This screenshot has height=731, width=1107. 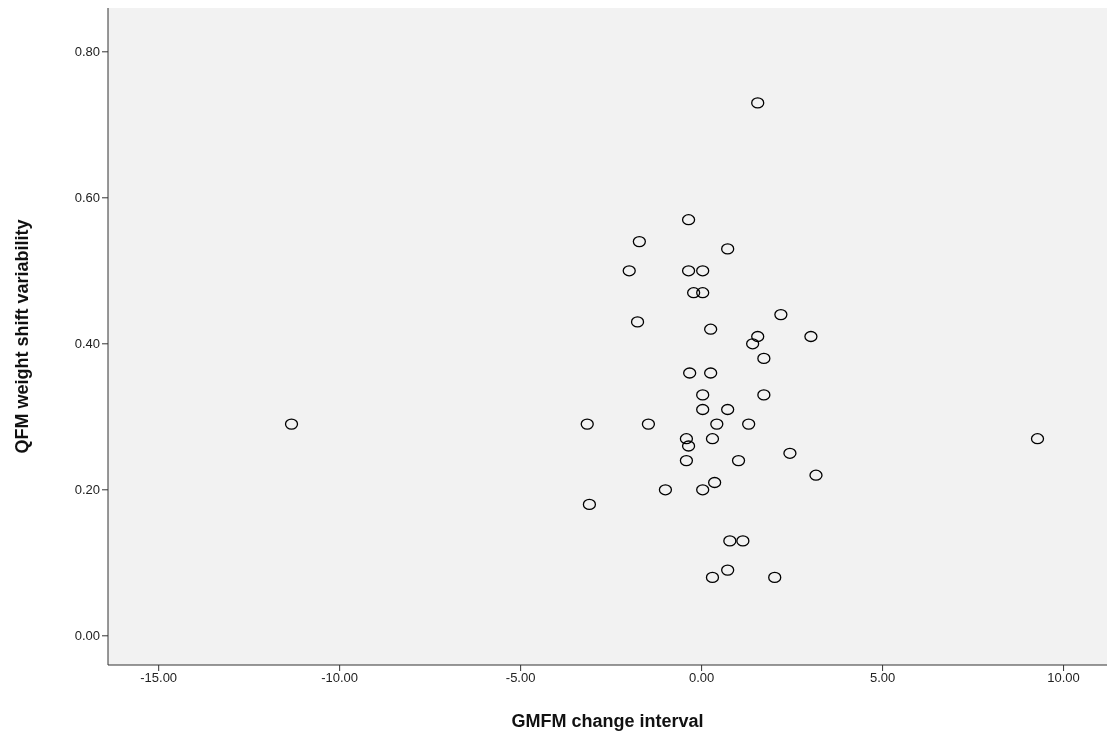 I want to click on x-tick-label: -10.00, so click(x=340, y=678).